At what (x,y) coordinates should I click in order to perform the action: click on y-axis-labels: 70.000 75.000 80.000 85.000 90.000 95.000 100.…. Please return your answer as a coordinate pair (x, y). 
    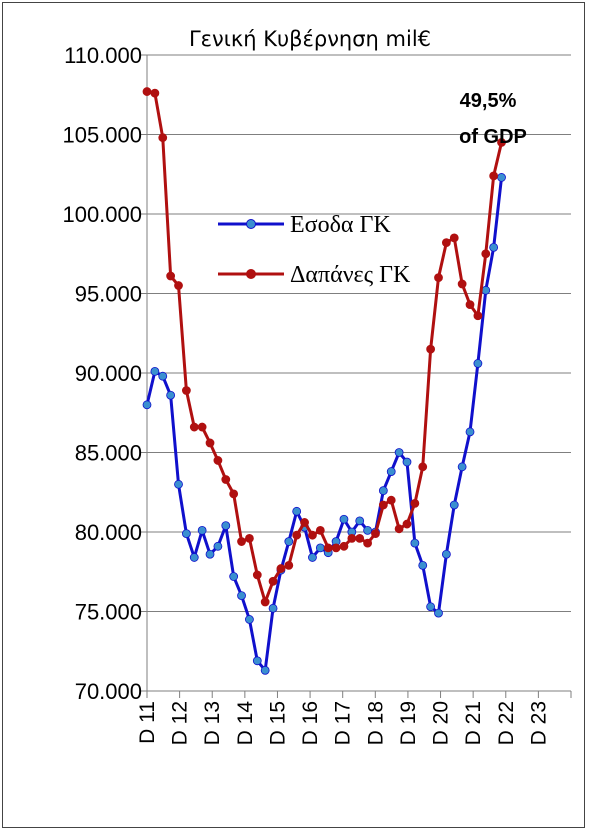
    Looking at the image, I should click on (102, 373).